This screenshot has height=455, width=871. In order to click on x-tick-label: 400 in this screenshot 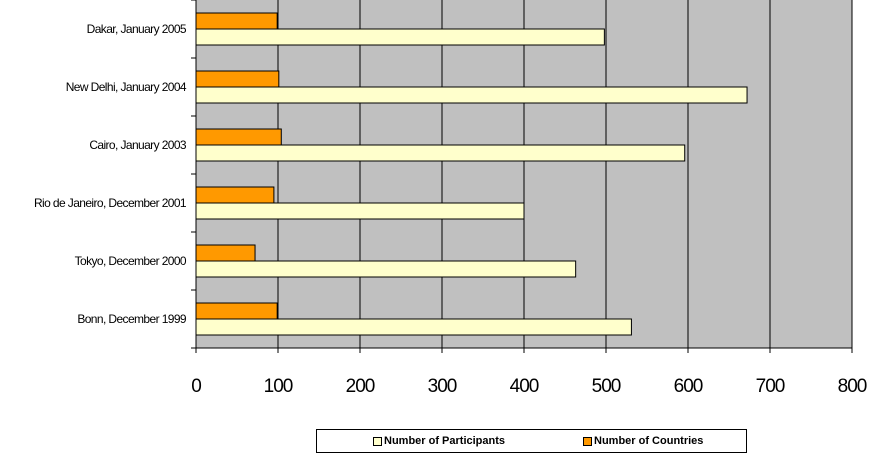, I will do `click(524, 386)`.